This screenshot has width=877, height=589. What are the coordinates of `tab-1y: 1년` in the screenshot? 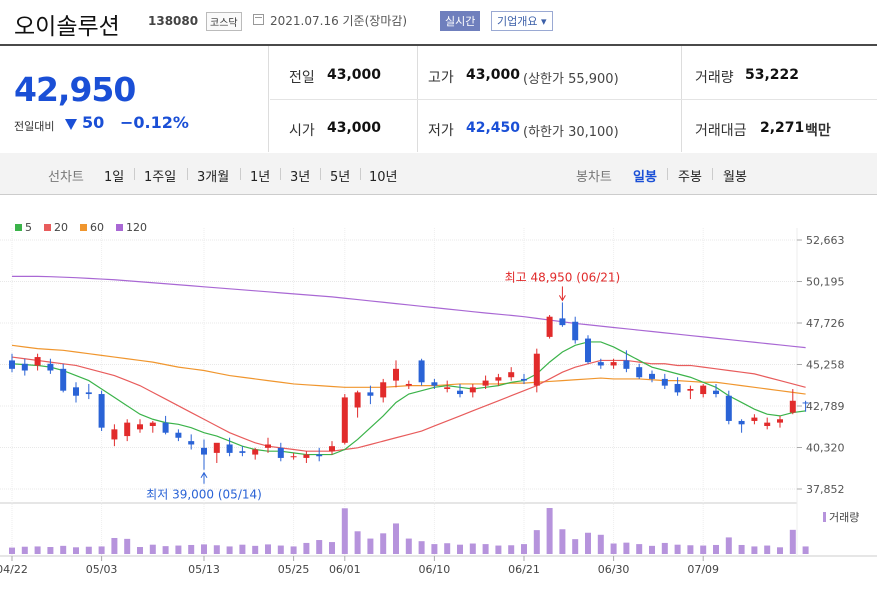 It's located at (260, 177).